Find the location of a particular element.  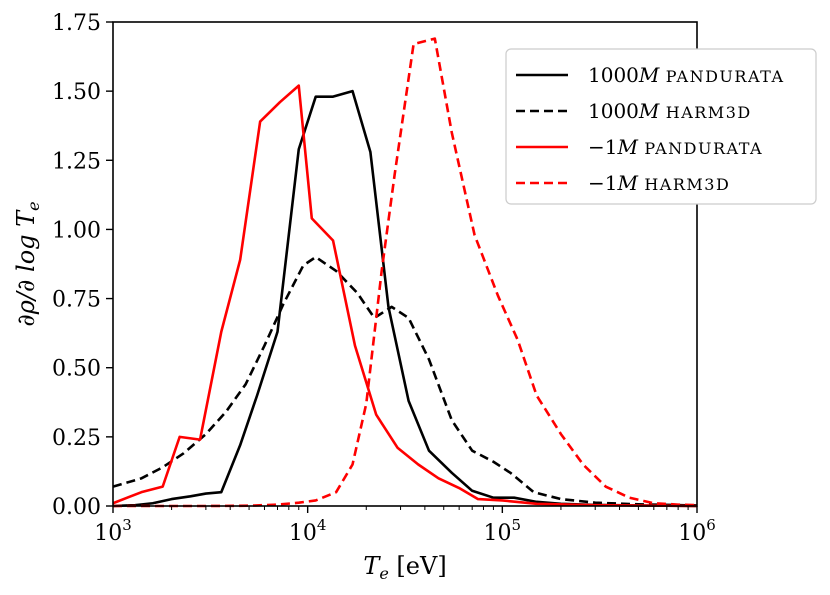

y-tick-label-3: 0.75 is located at coordinates (76, 300).